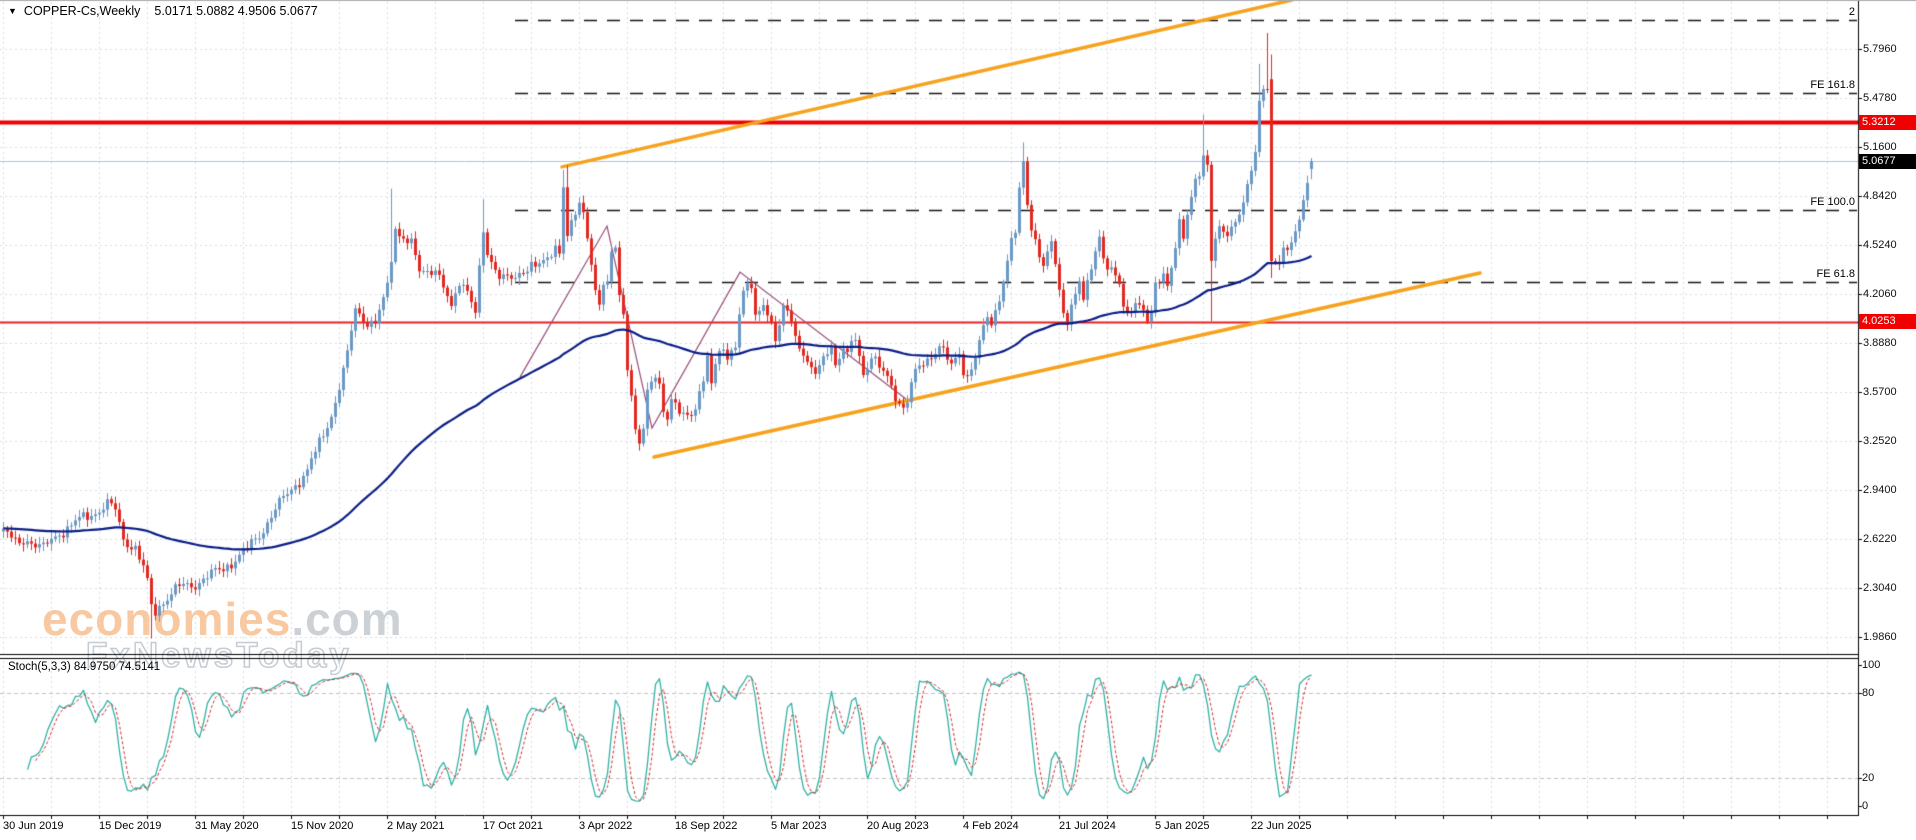 The width and height of the screenshot is (1916, 840). I want to click on price-axis-label: 4.2060, so click(1880, 294).